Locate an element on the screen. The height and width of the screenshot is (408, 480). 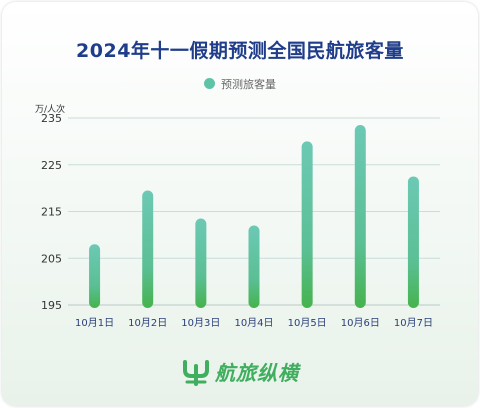
legend-label: 预测旅客量 is located at coordinates (248, 84).